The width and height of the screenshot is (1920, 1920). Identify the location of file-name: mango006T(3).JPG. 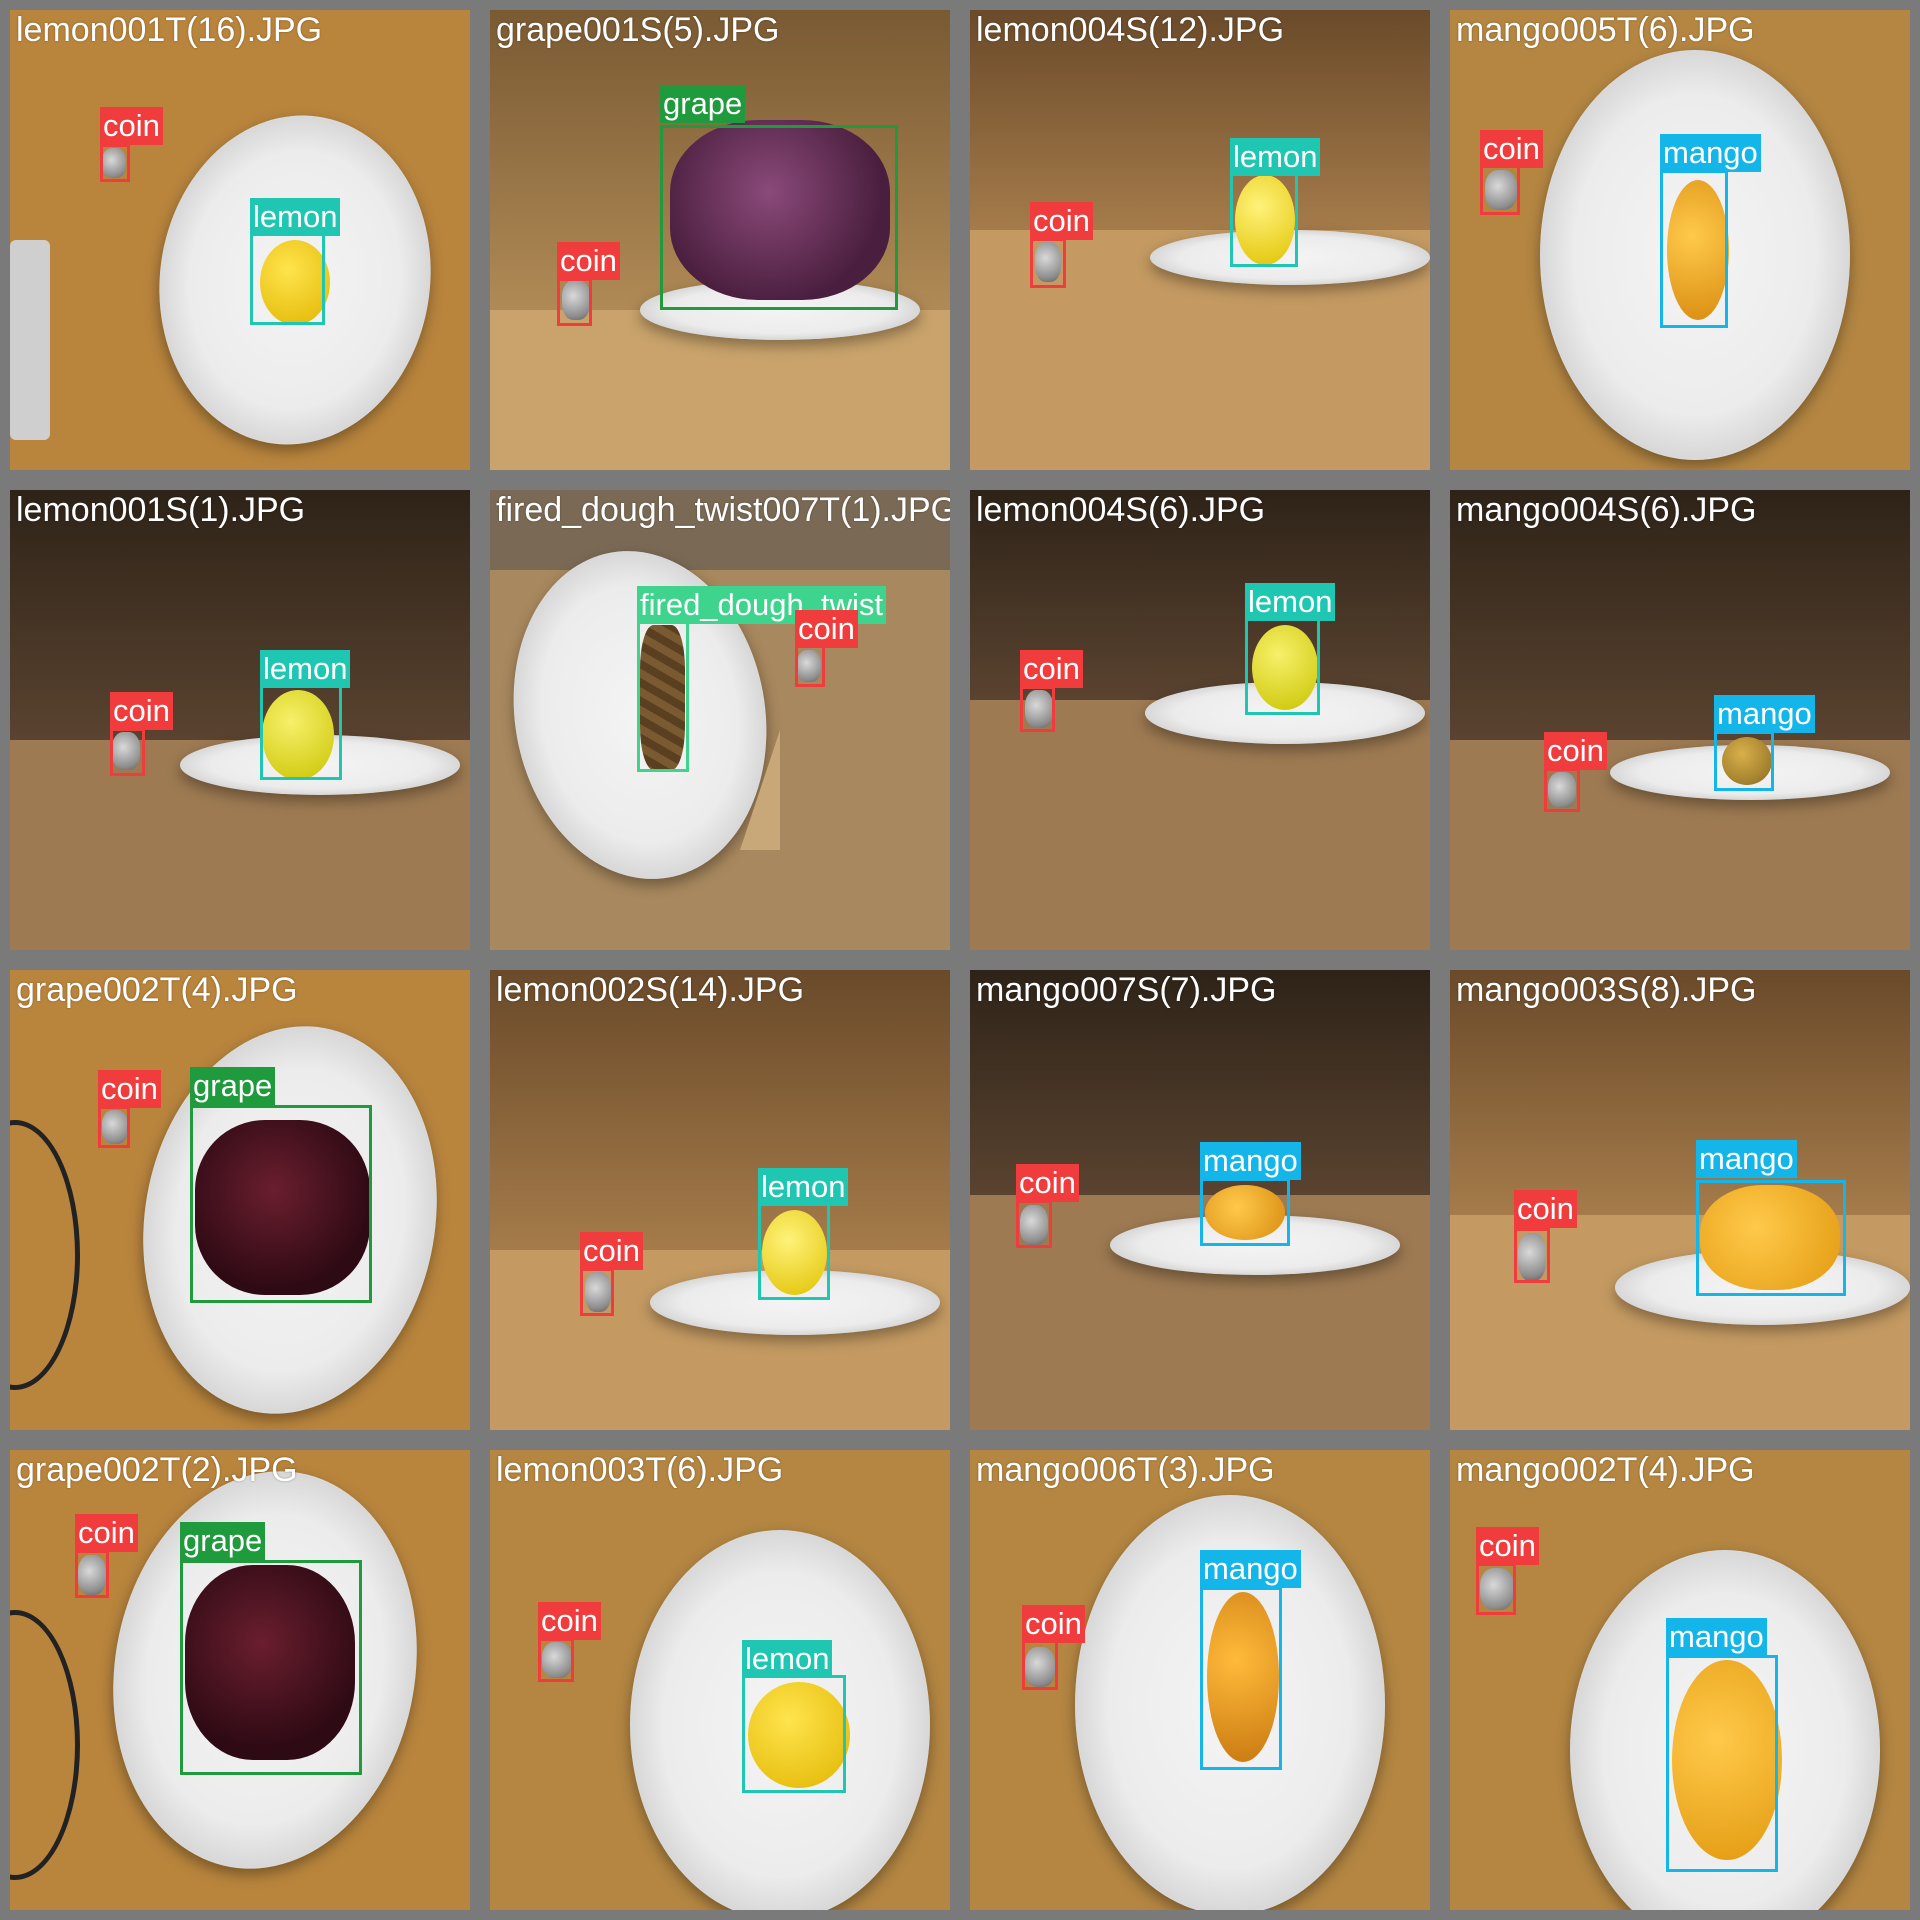
(1125, 1470).